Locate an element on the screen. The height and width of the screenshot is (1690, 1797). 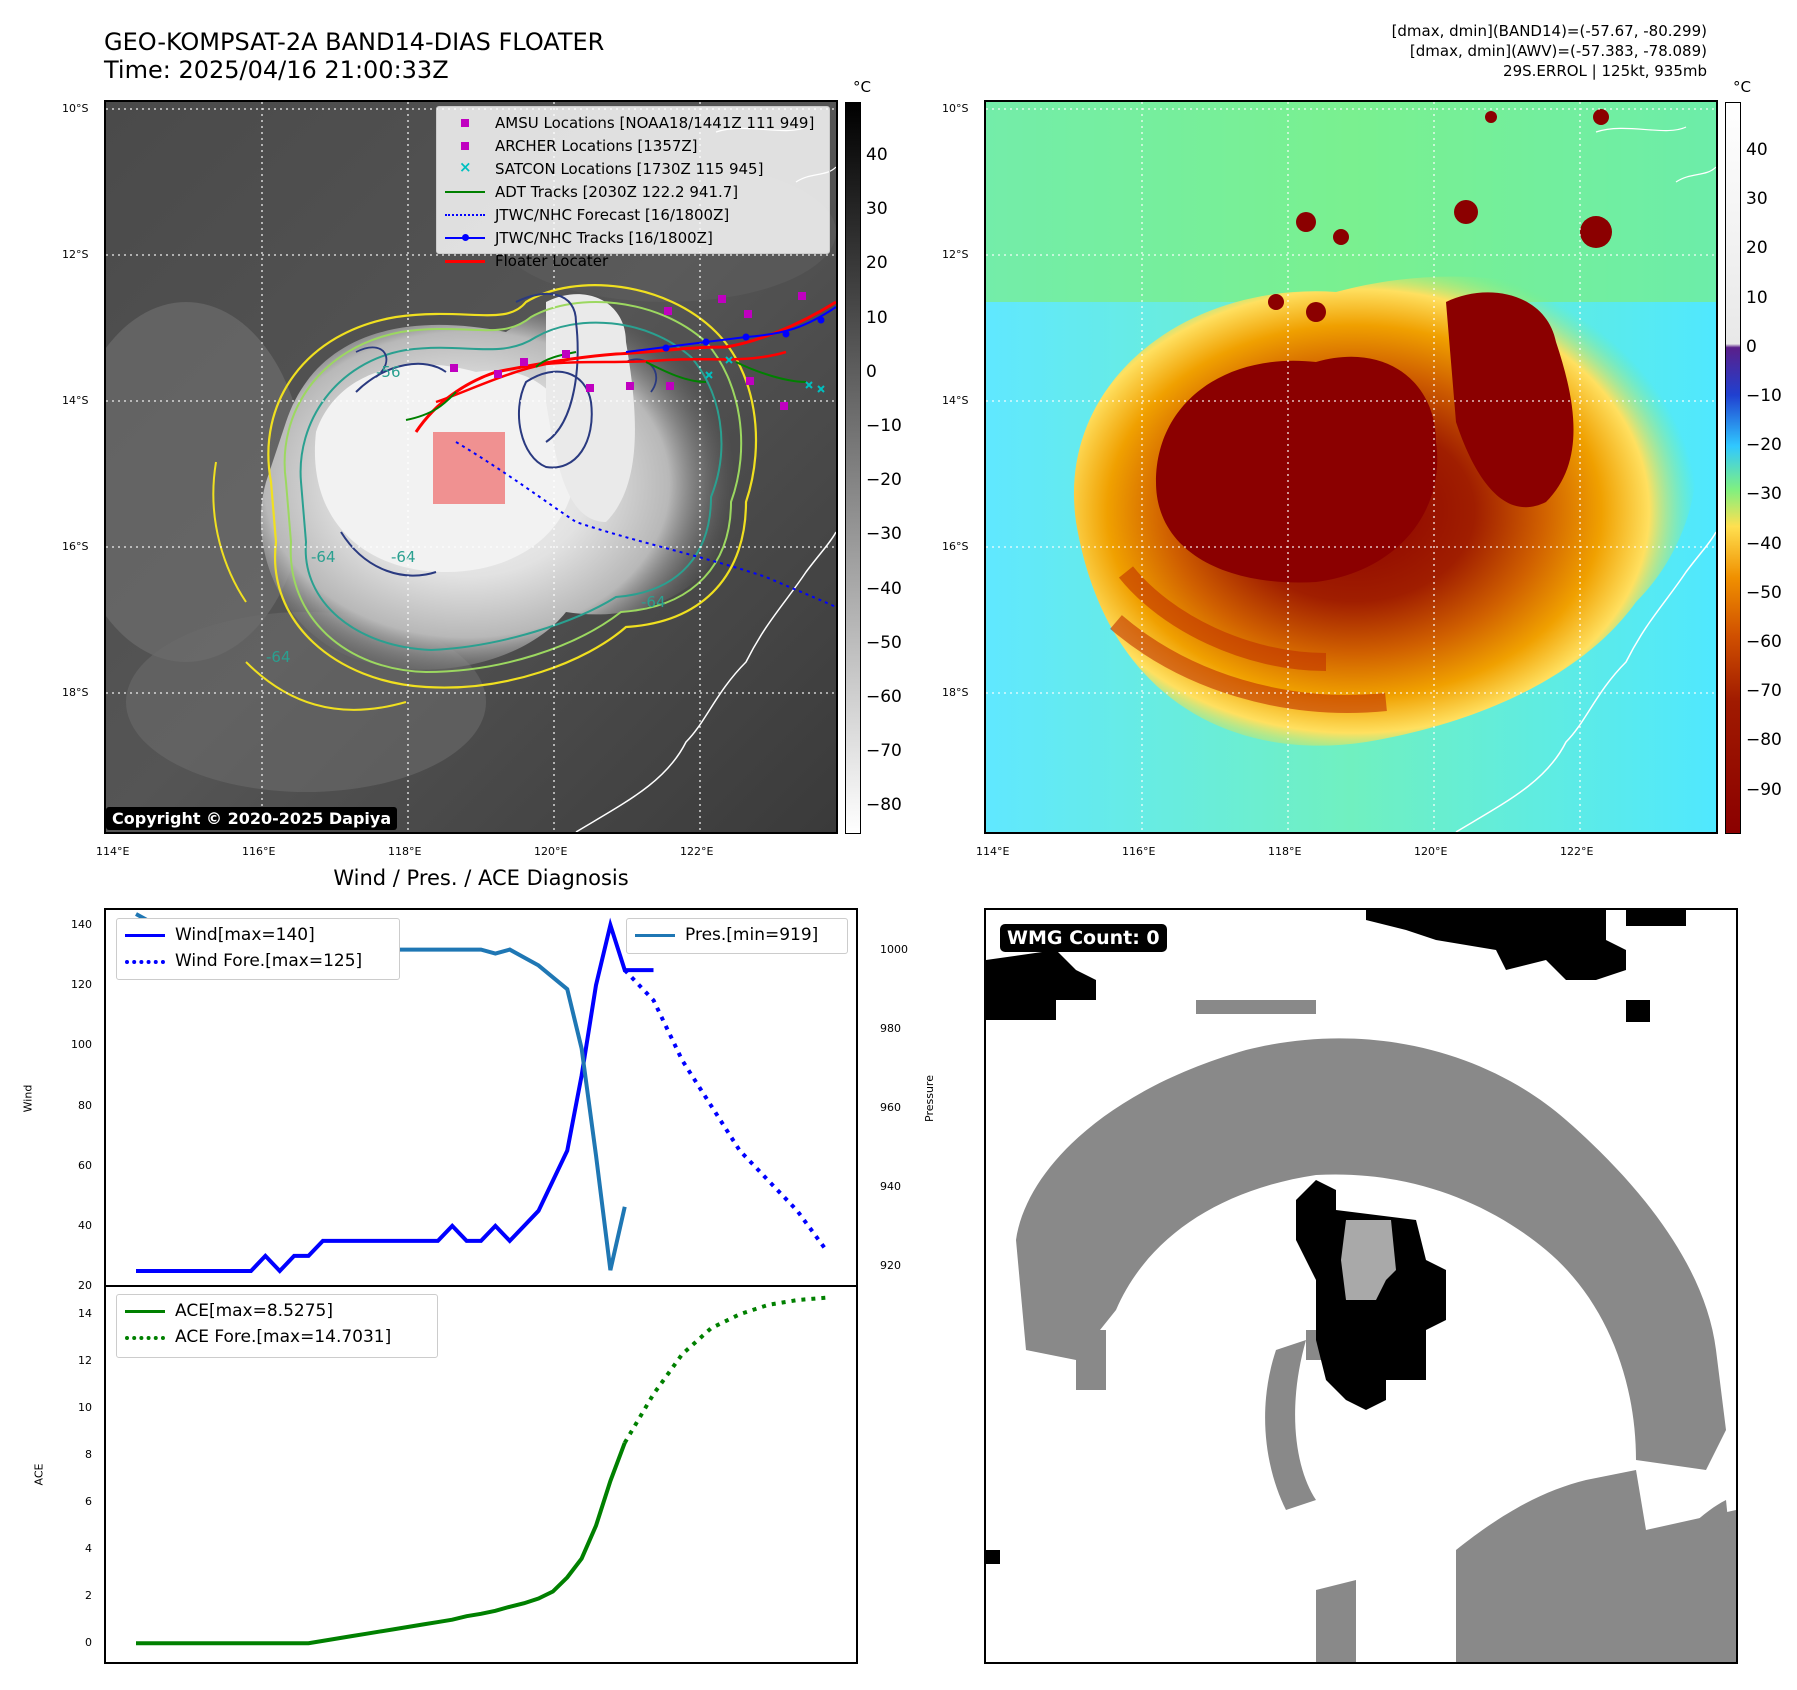
colorbar-tick: −70 is located at coordinates (1764, 691).